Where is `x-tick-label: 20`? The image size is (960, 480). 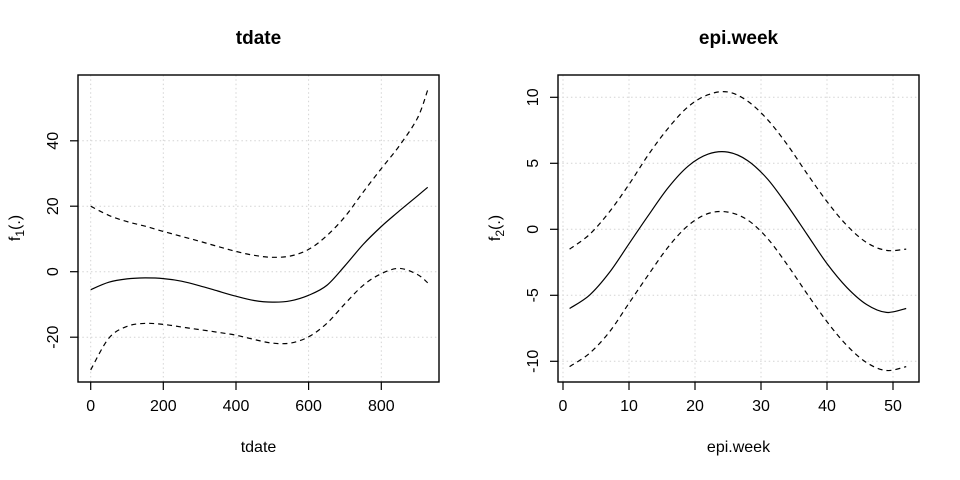
x-tick-label: 20 is located at coordinates (695, 406).